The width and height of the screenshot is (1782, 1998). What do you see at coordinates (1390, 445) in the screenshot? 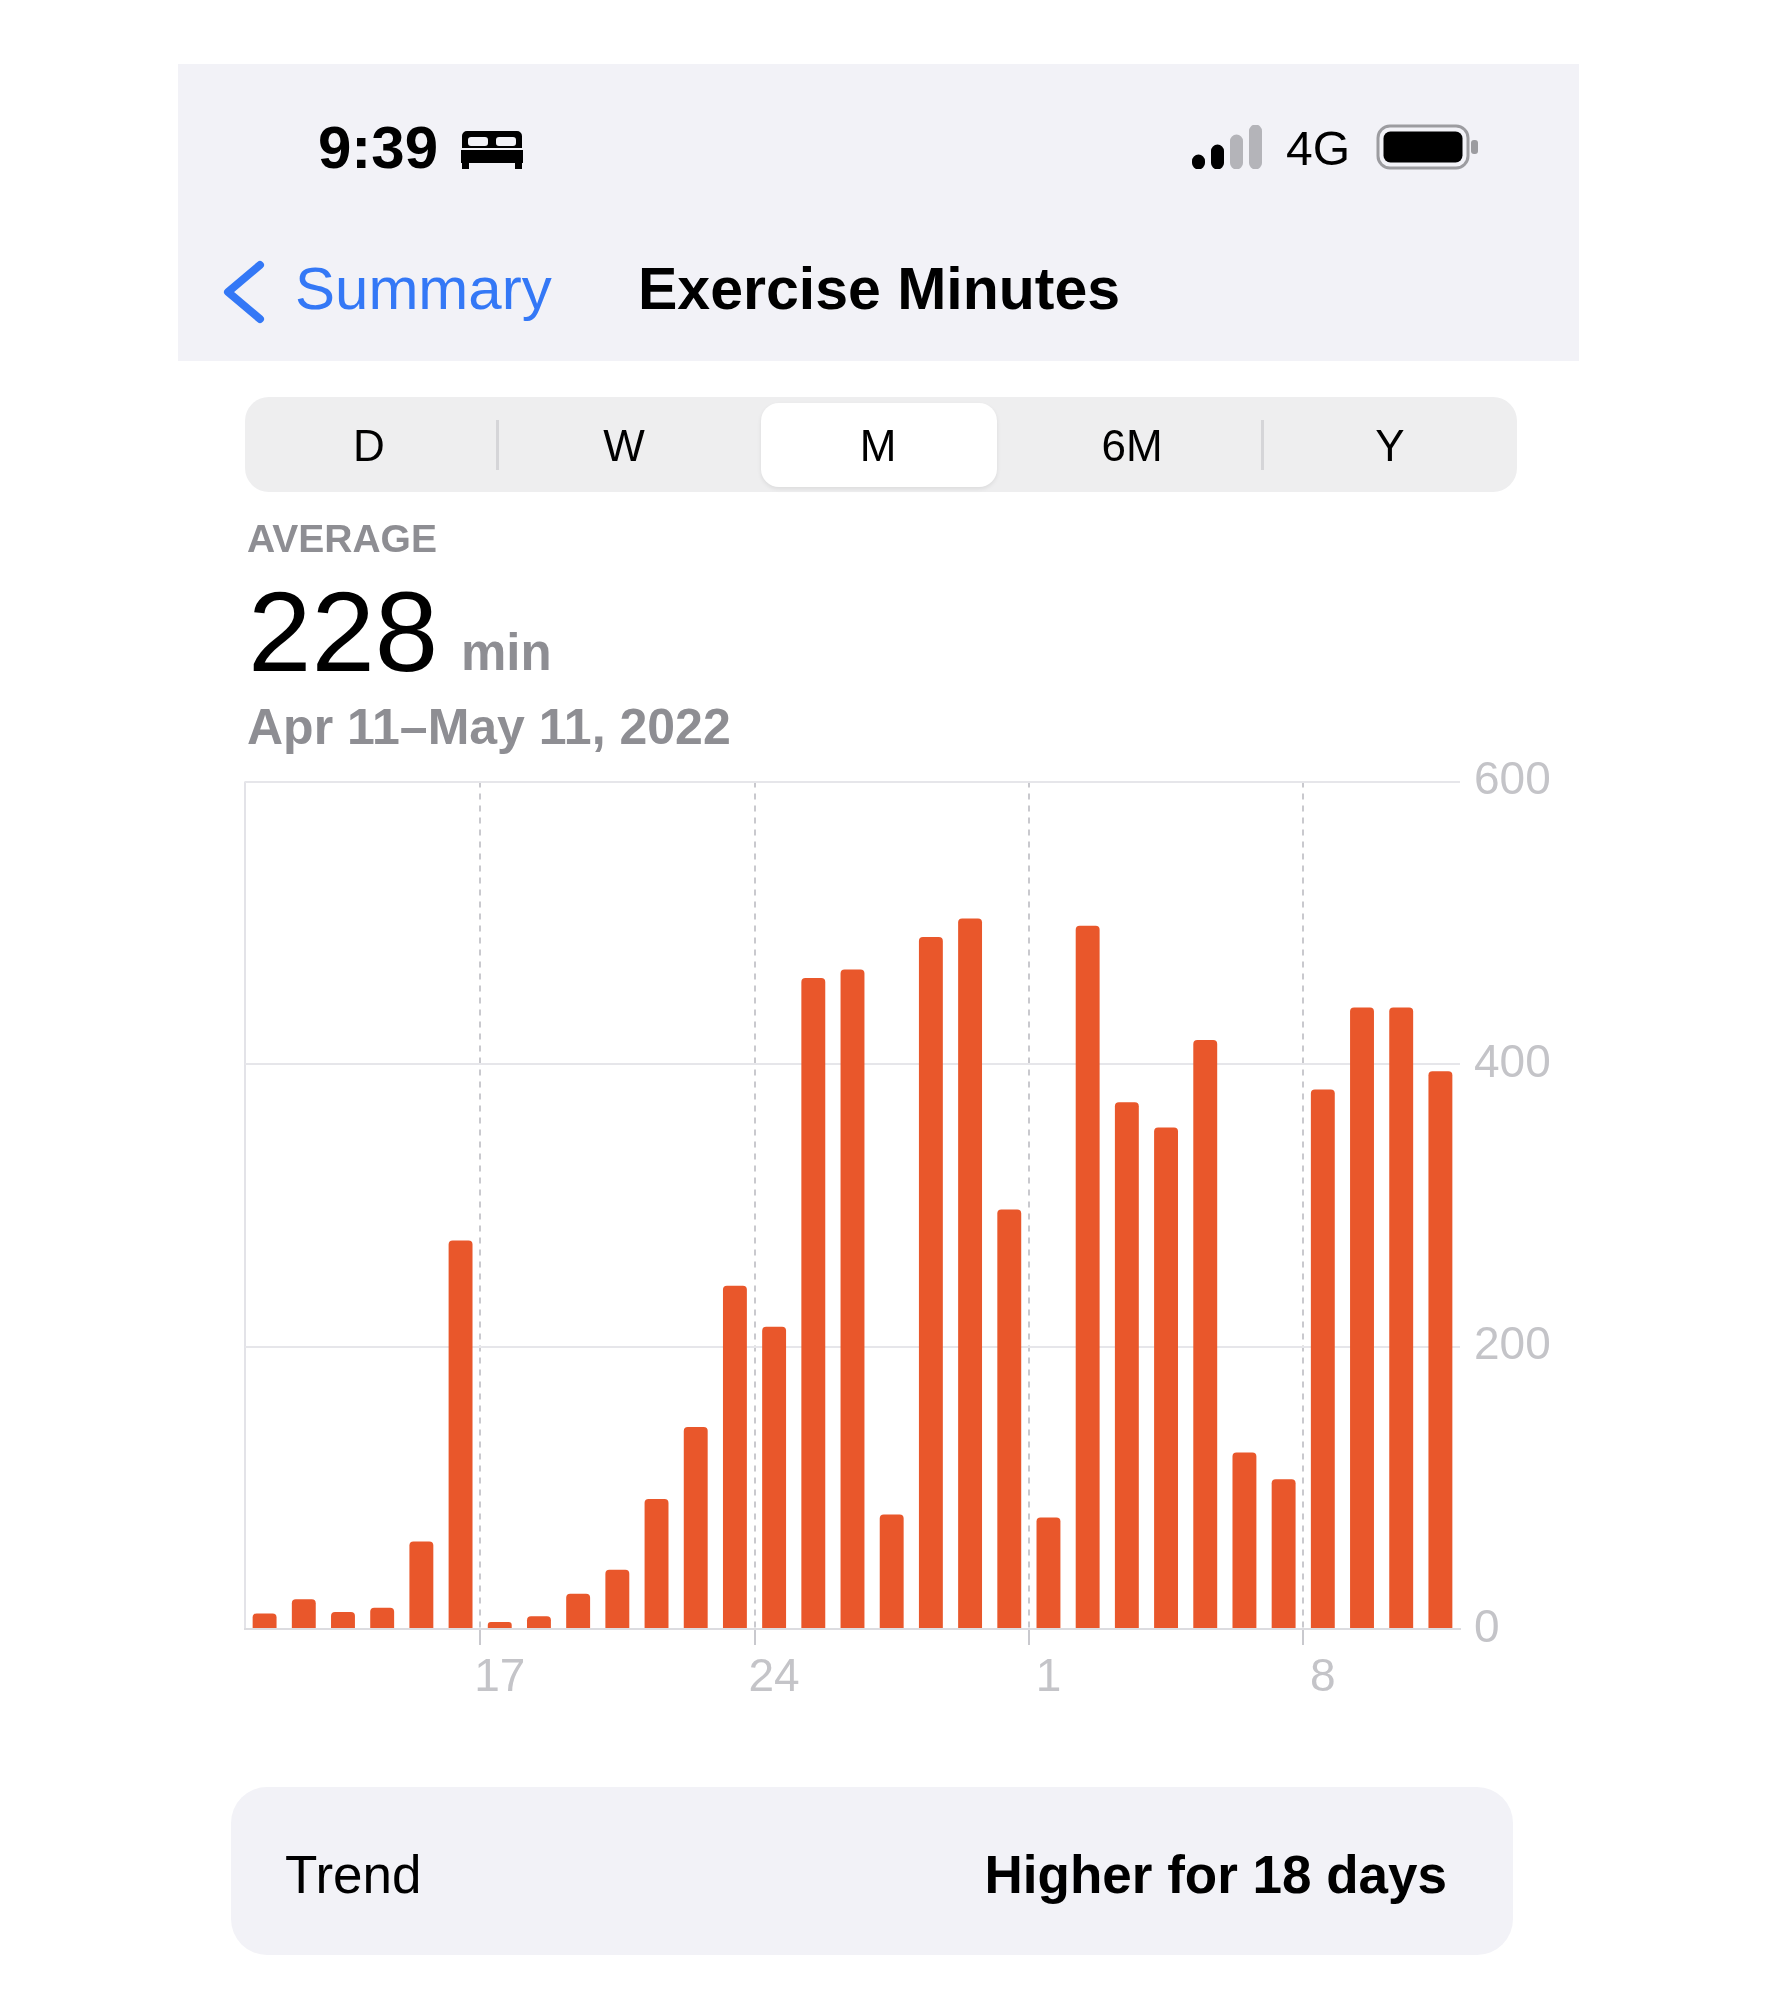
I see `text: Y` at bounding box center [1390, 445].